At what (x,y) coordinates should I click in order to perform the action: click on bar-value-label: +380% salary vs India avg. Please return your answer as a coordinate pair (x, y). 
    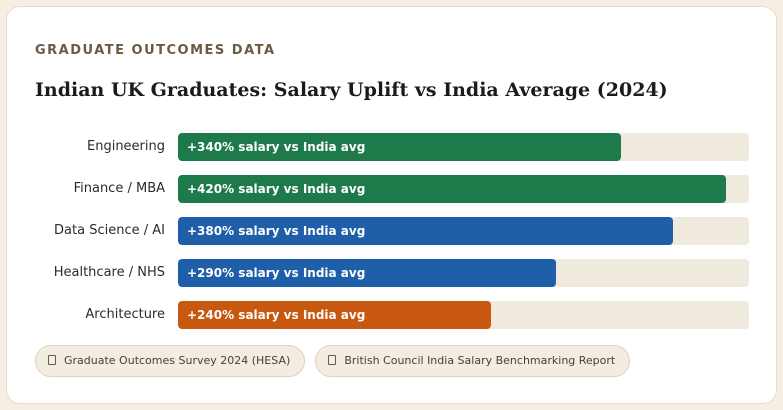
    Looking at the image, I should click on (276, 231).